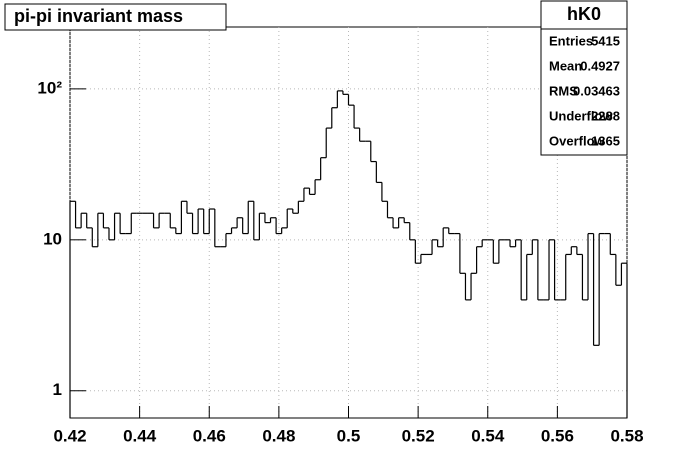 The width and height of the screenshot is (696, 472). I want to click on y-tick-label: 10, so click(52, 238).